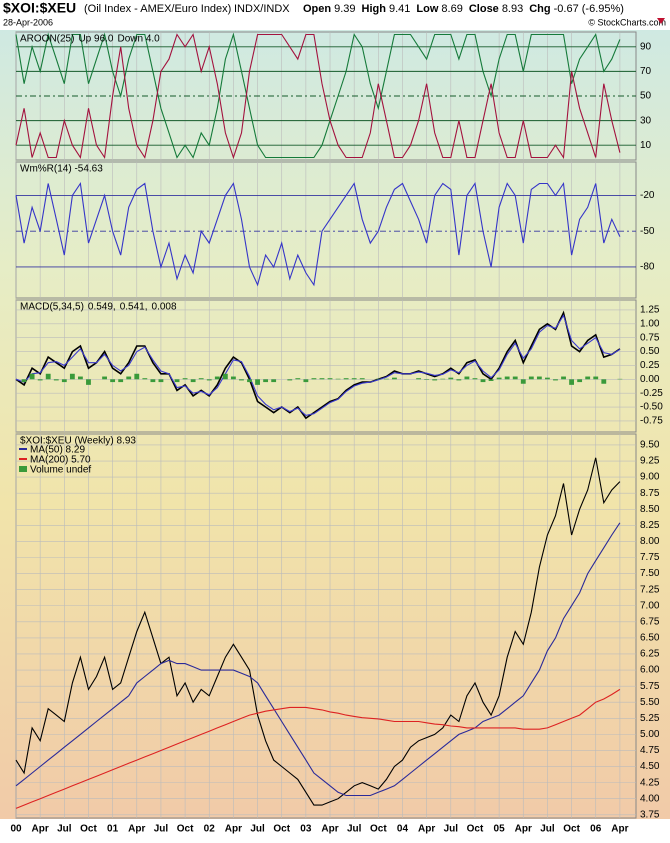 The image size is (670, 843). What do you see at coordinates (650, 337) in the screenshot?
I see `y-tick-label: 0.75` at bounding box center [650, 337].